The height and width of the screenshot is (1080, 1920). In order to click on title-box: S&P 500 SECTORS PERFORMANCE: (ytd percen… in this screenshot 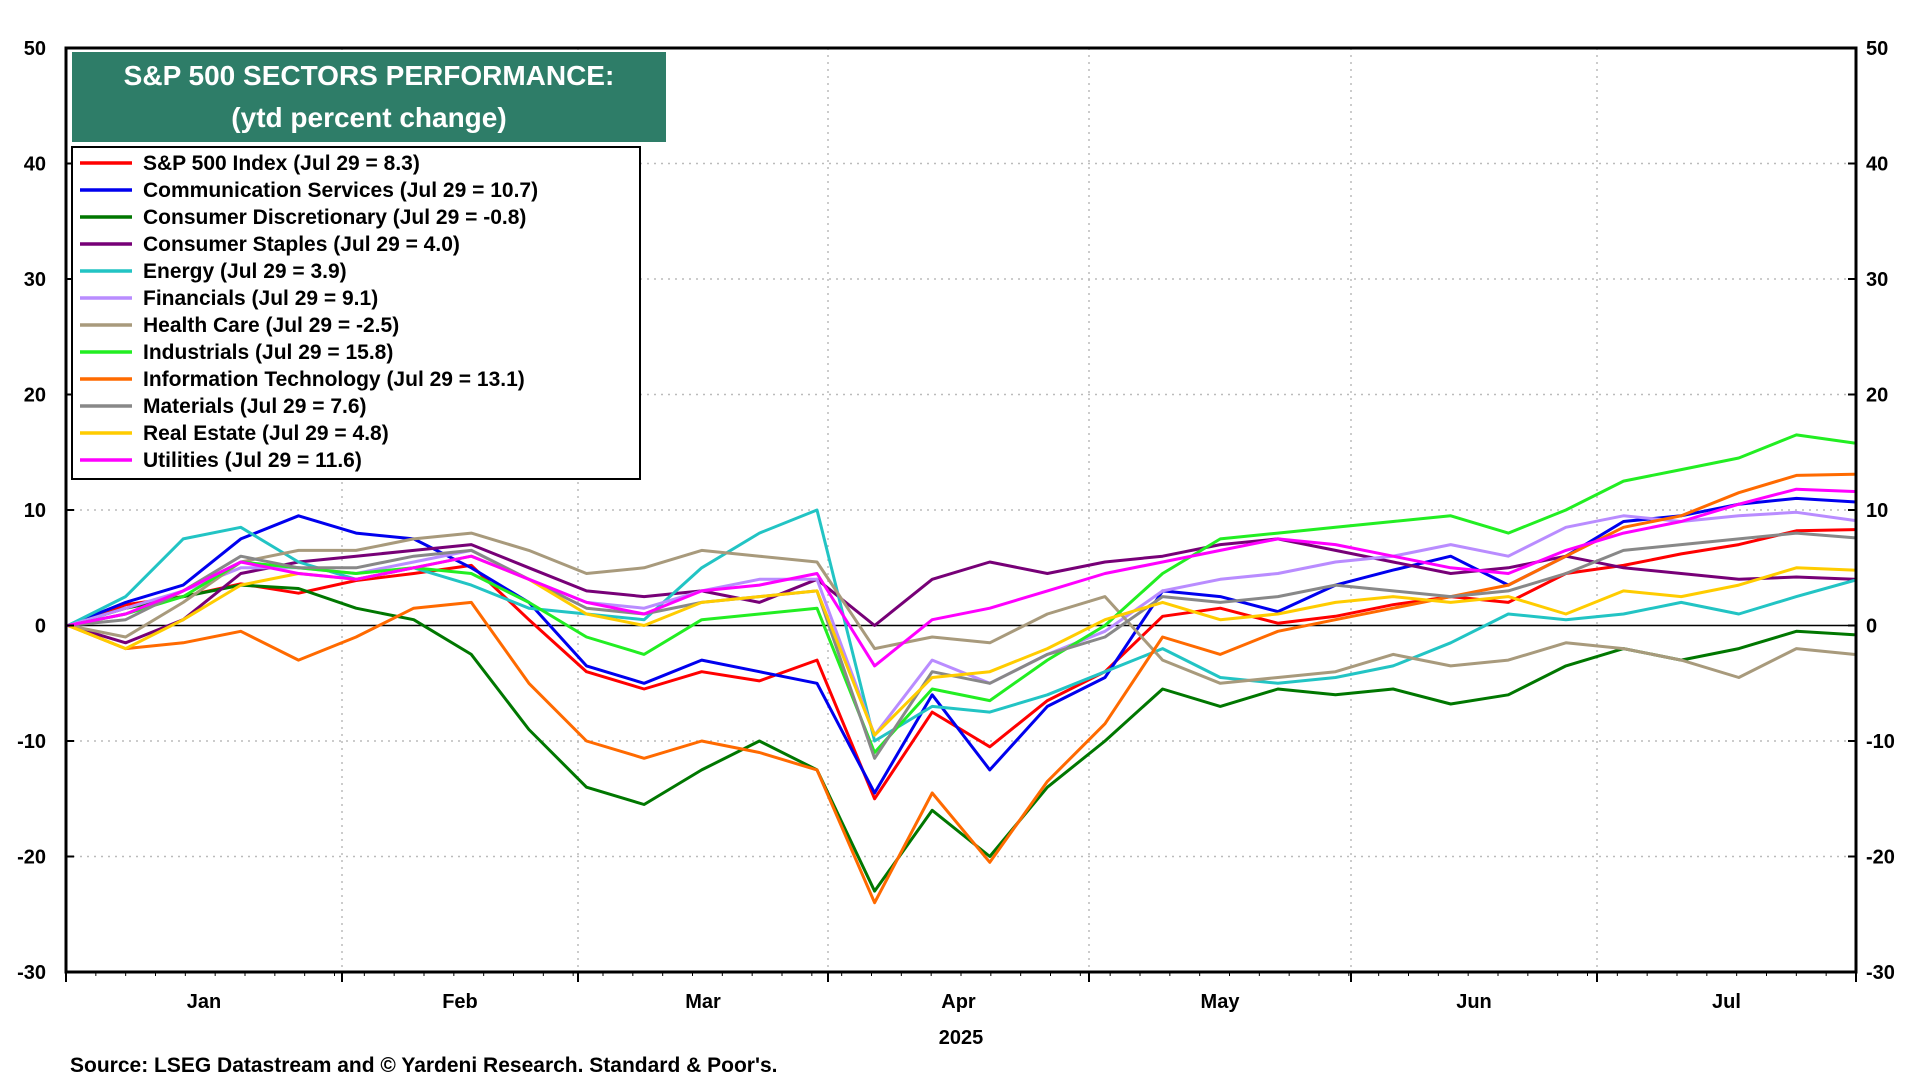, I will do `click(369, 97)`.